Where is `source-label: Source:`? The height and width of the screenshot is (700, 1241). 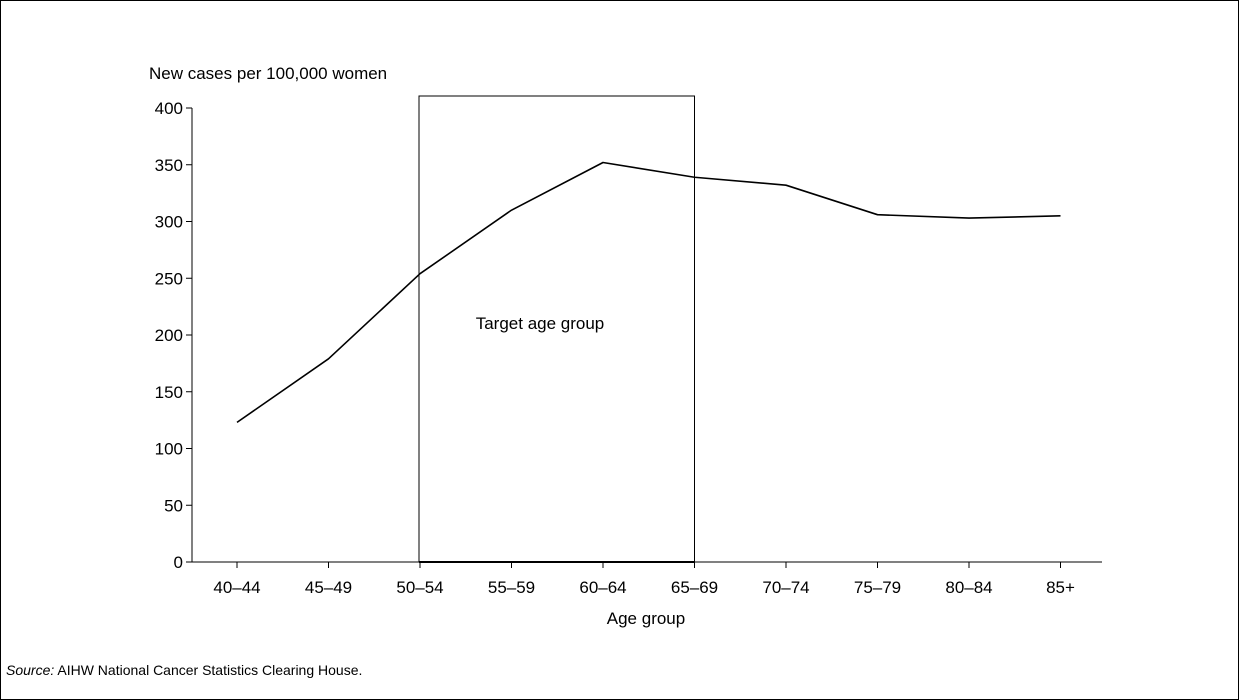
source-label: Source: is located at coordinates (30, 670).